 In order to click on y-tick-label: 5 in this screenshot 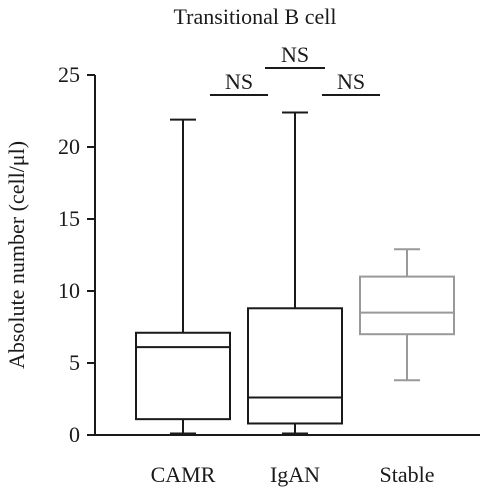, I will do `click(74, 362)`.